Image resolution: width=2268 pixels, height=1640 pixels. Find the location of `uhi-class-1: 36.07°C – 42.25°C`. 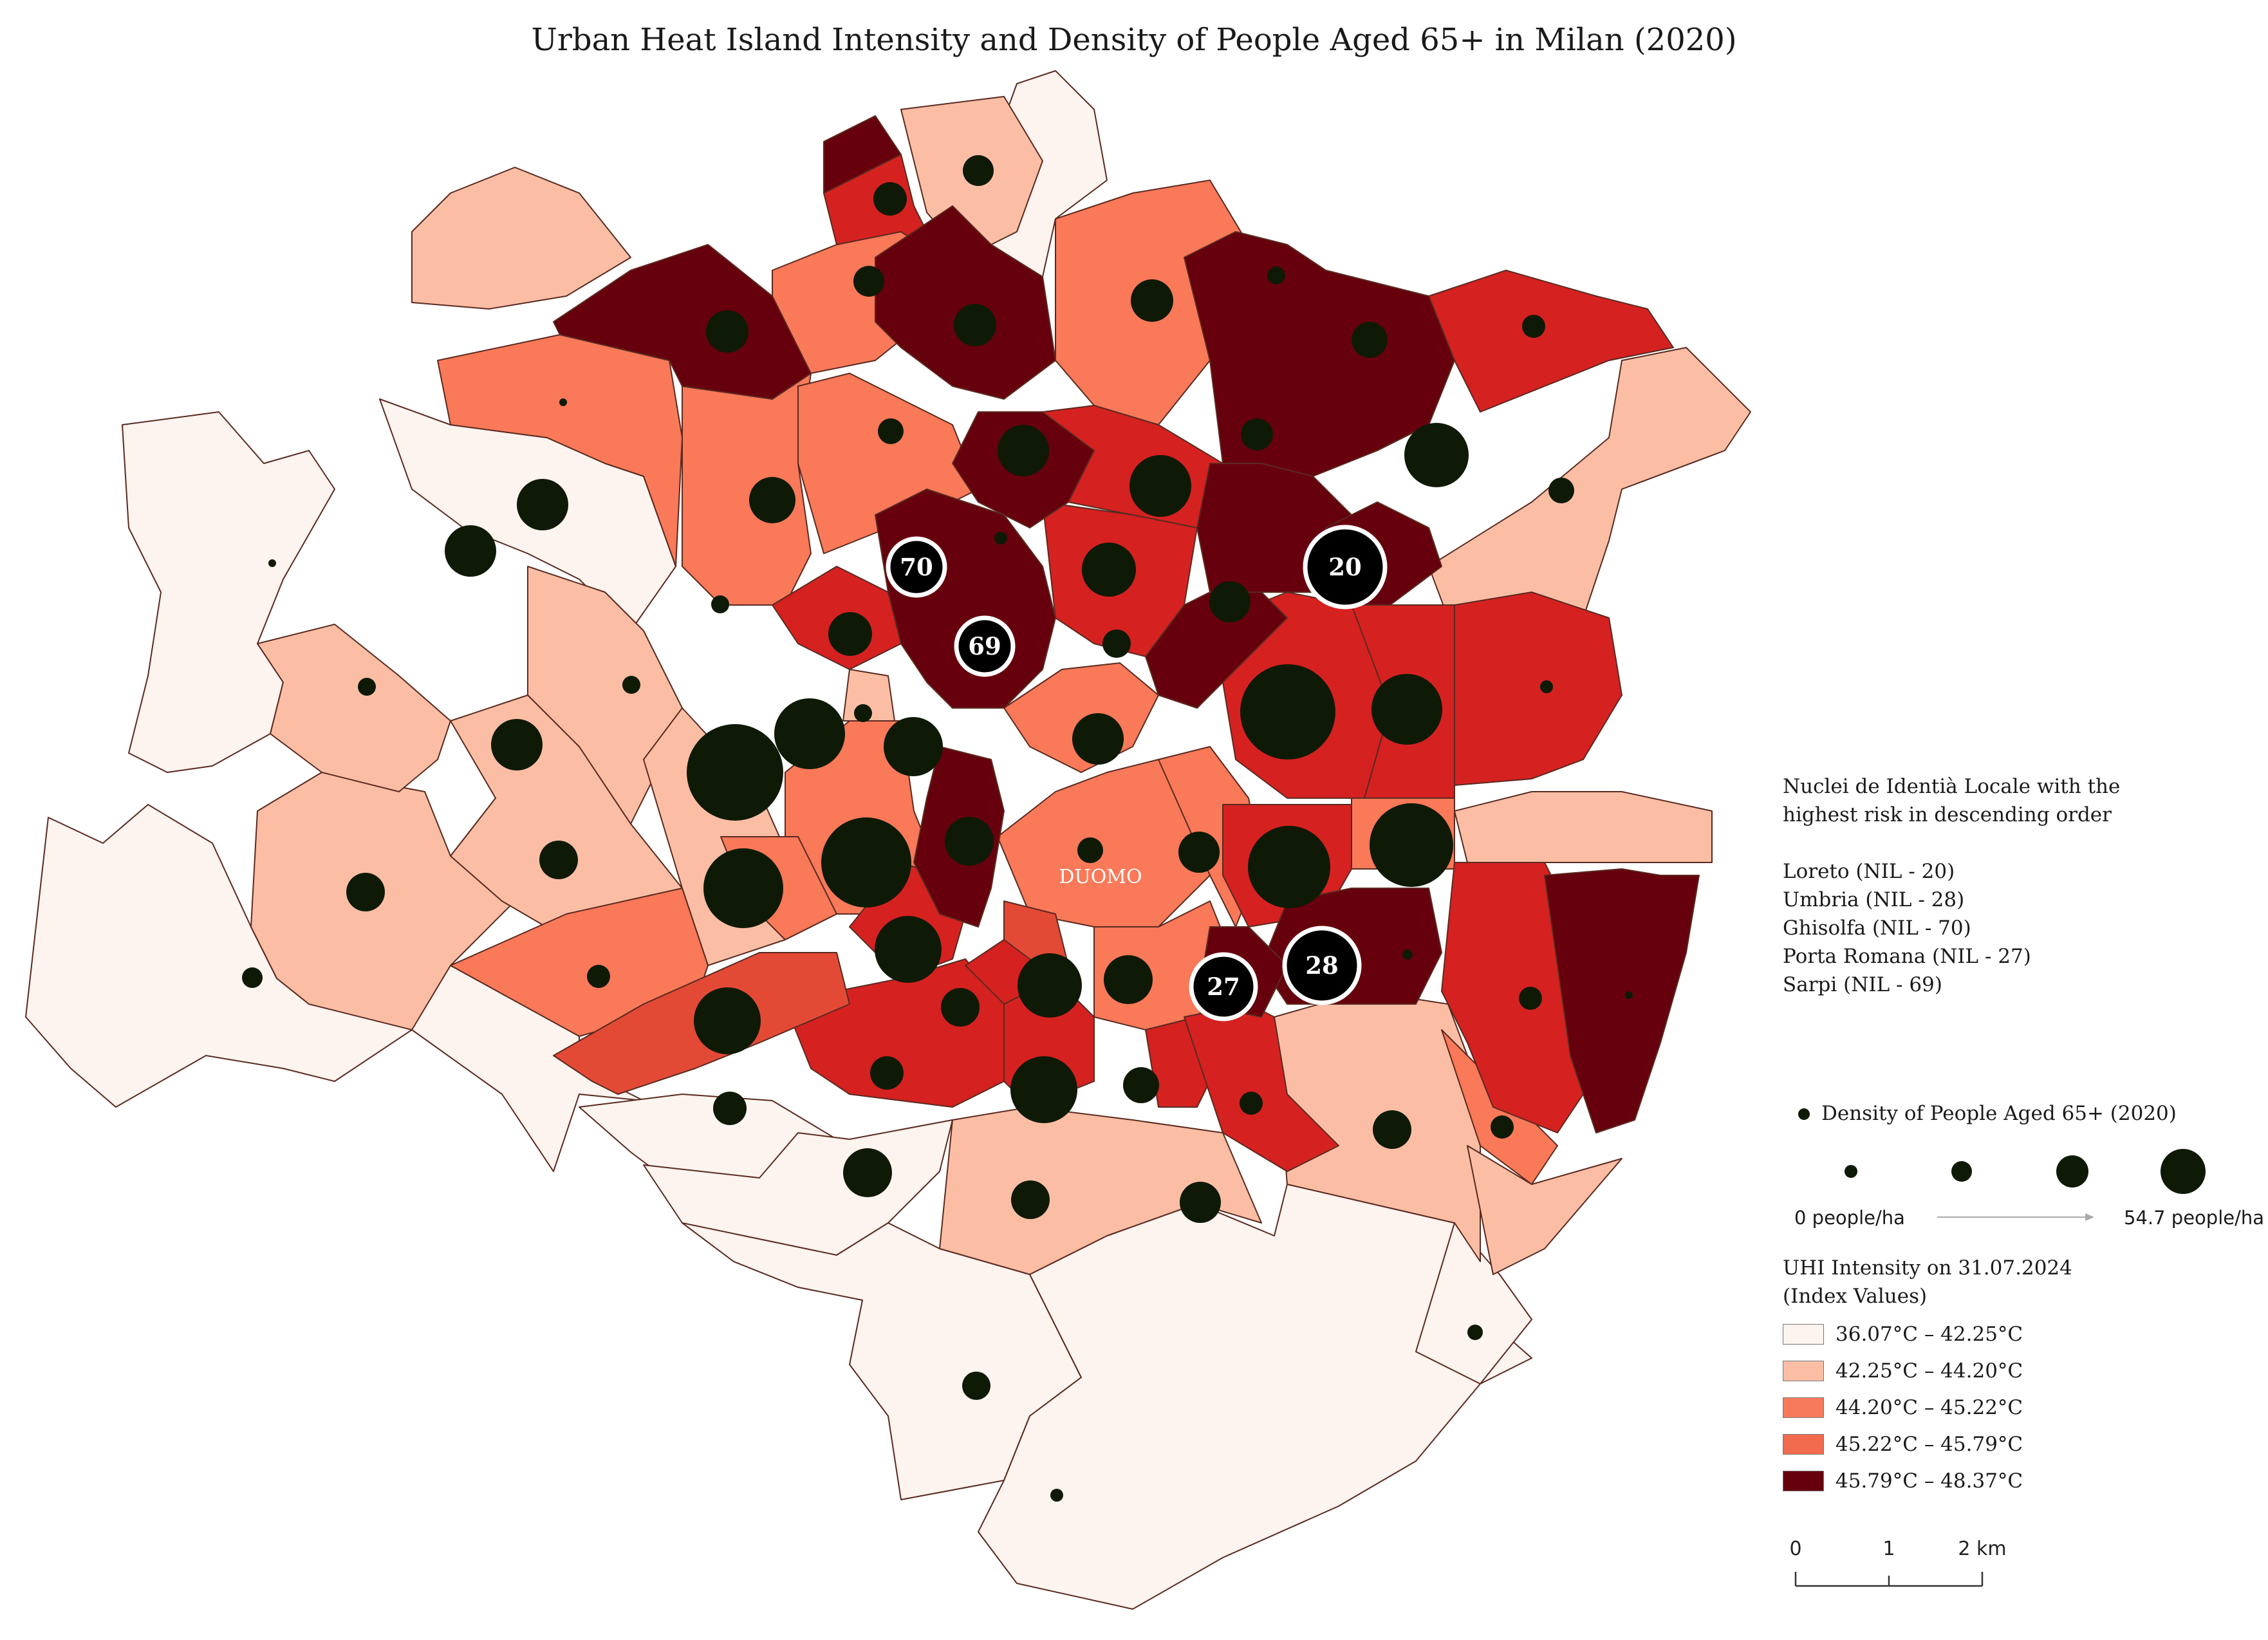

uhi-class-1: 36.07°C – 42.25°C is located at coordinates (1927, 1334).